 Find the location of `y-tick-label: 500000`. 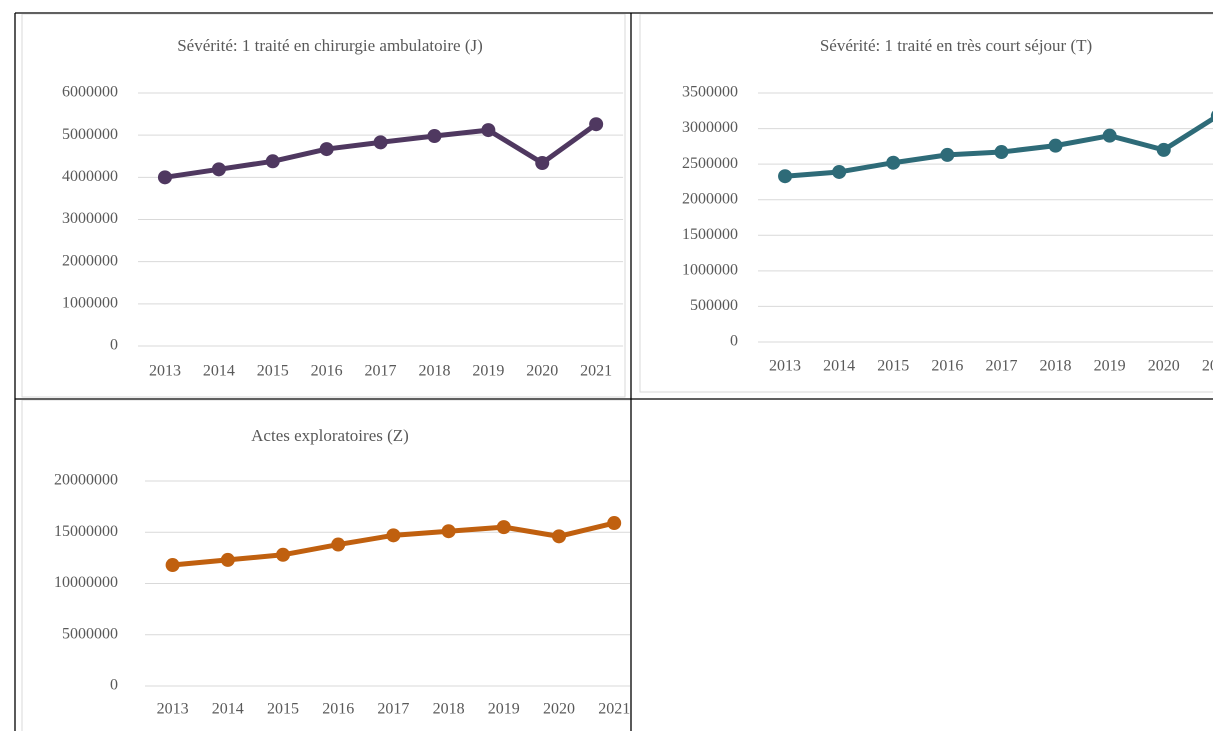

y-tick-label: 500000 is located at coordinates (714, 305).